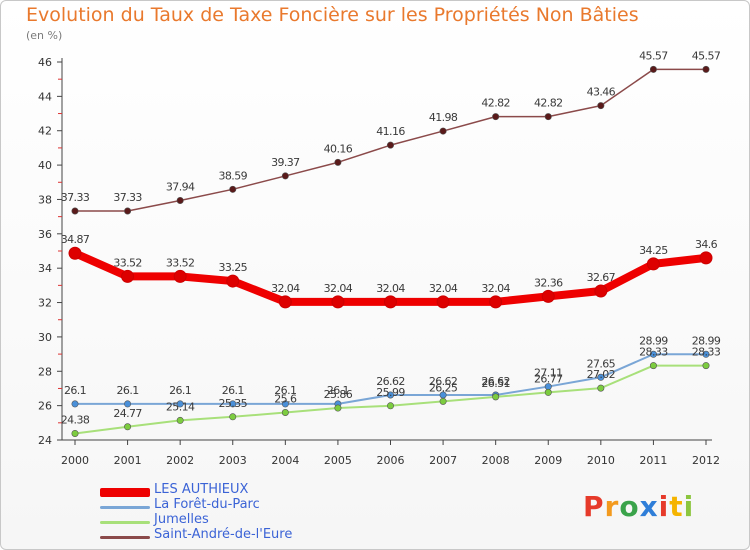 Image resolution: width=750 pixels, height=550 pixels. I want to click on data-label: 26.51, so click(495, 383).